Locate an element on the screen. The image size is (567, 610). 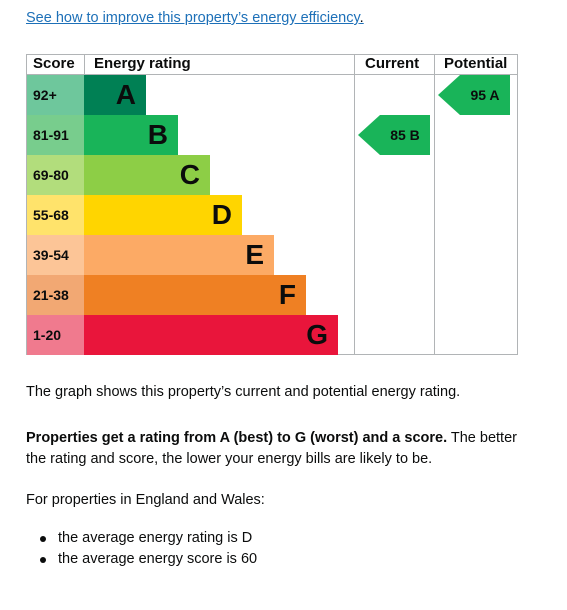
header-energy-rating: Energy rating is located at coordinates (142, 63).